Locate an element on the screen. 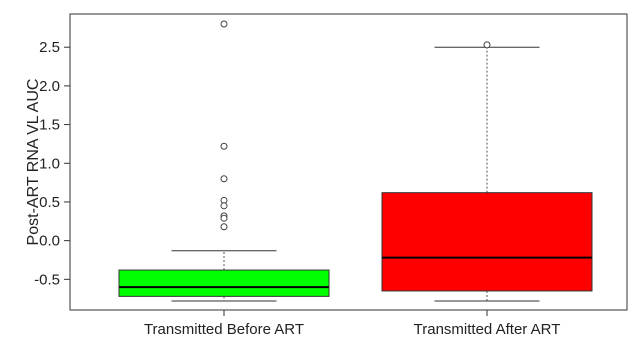 The width and height of the screenshot is (641, 340). y-tick-label: 2.5 is located at coordinates (49, 47).